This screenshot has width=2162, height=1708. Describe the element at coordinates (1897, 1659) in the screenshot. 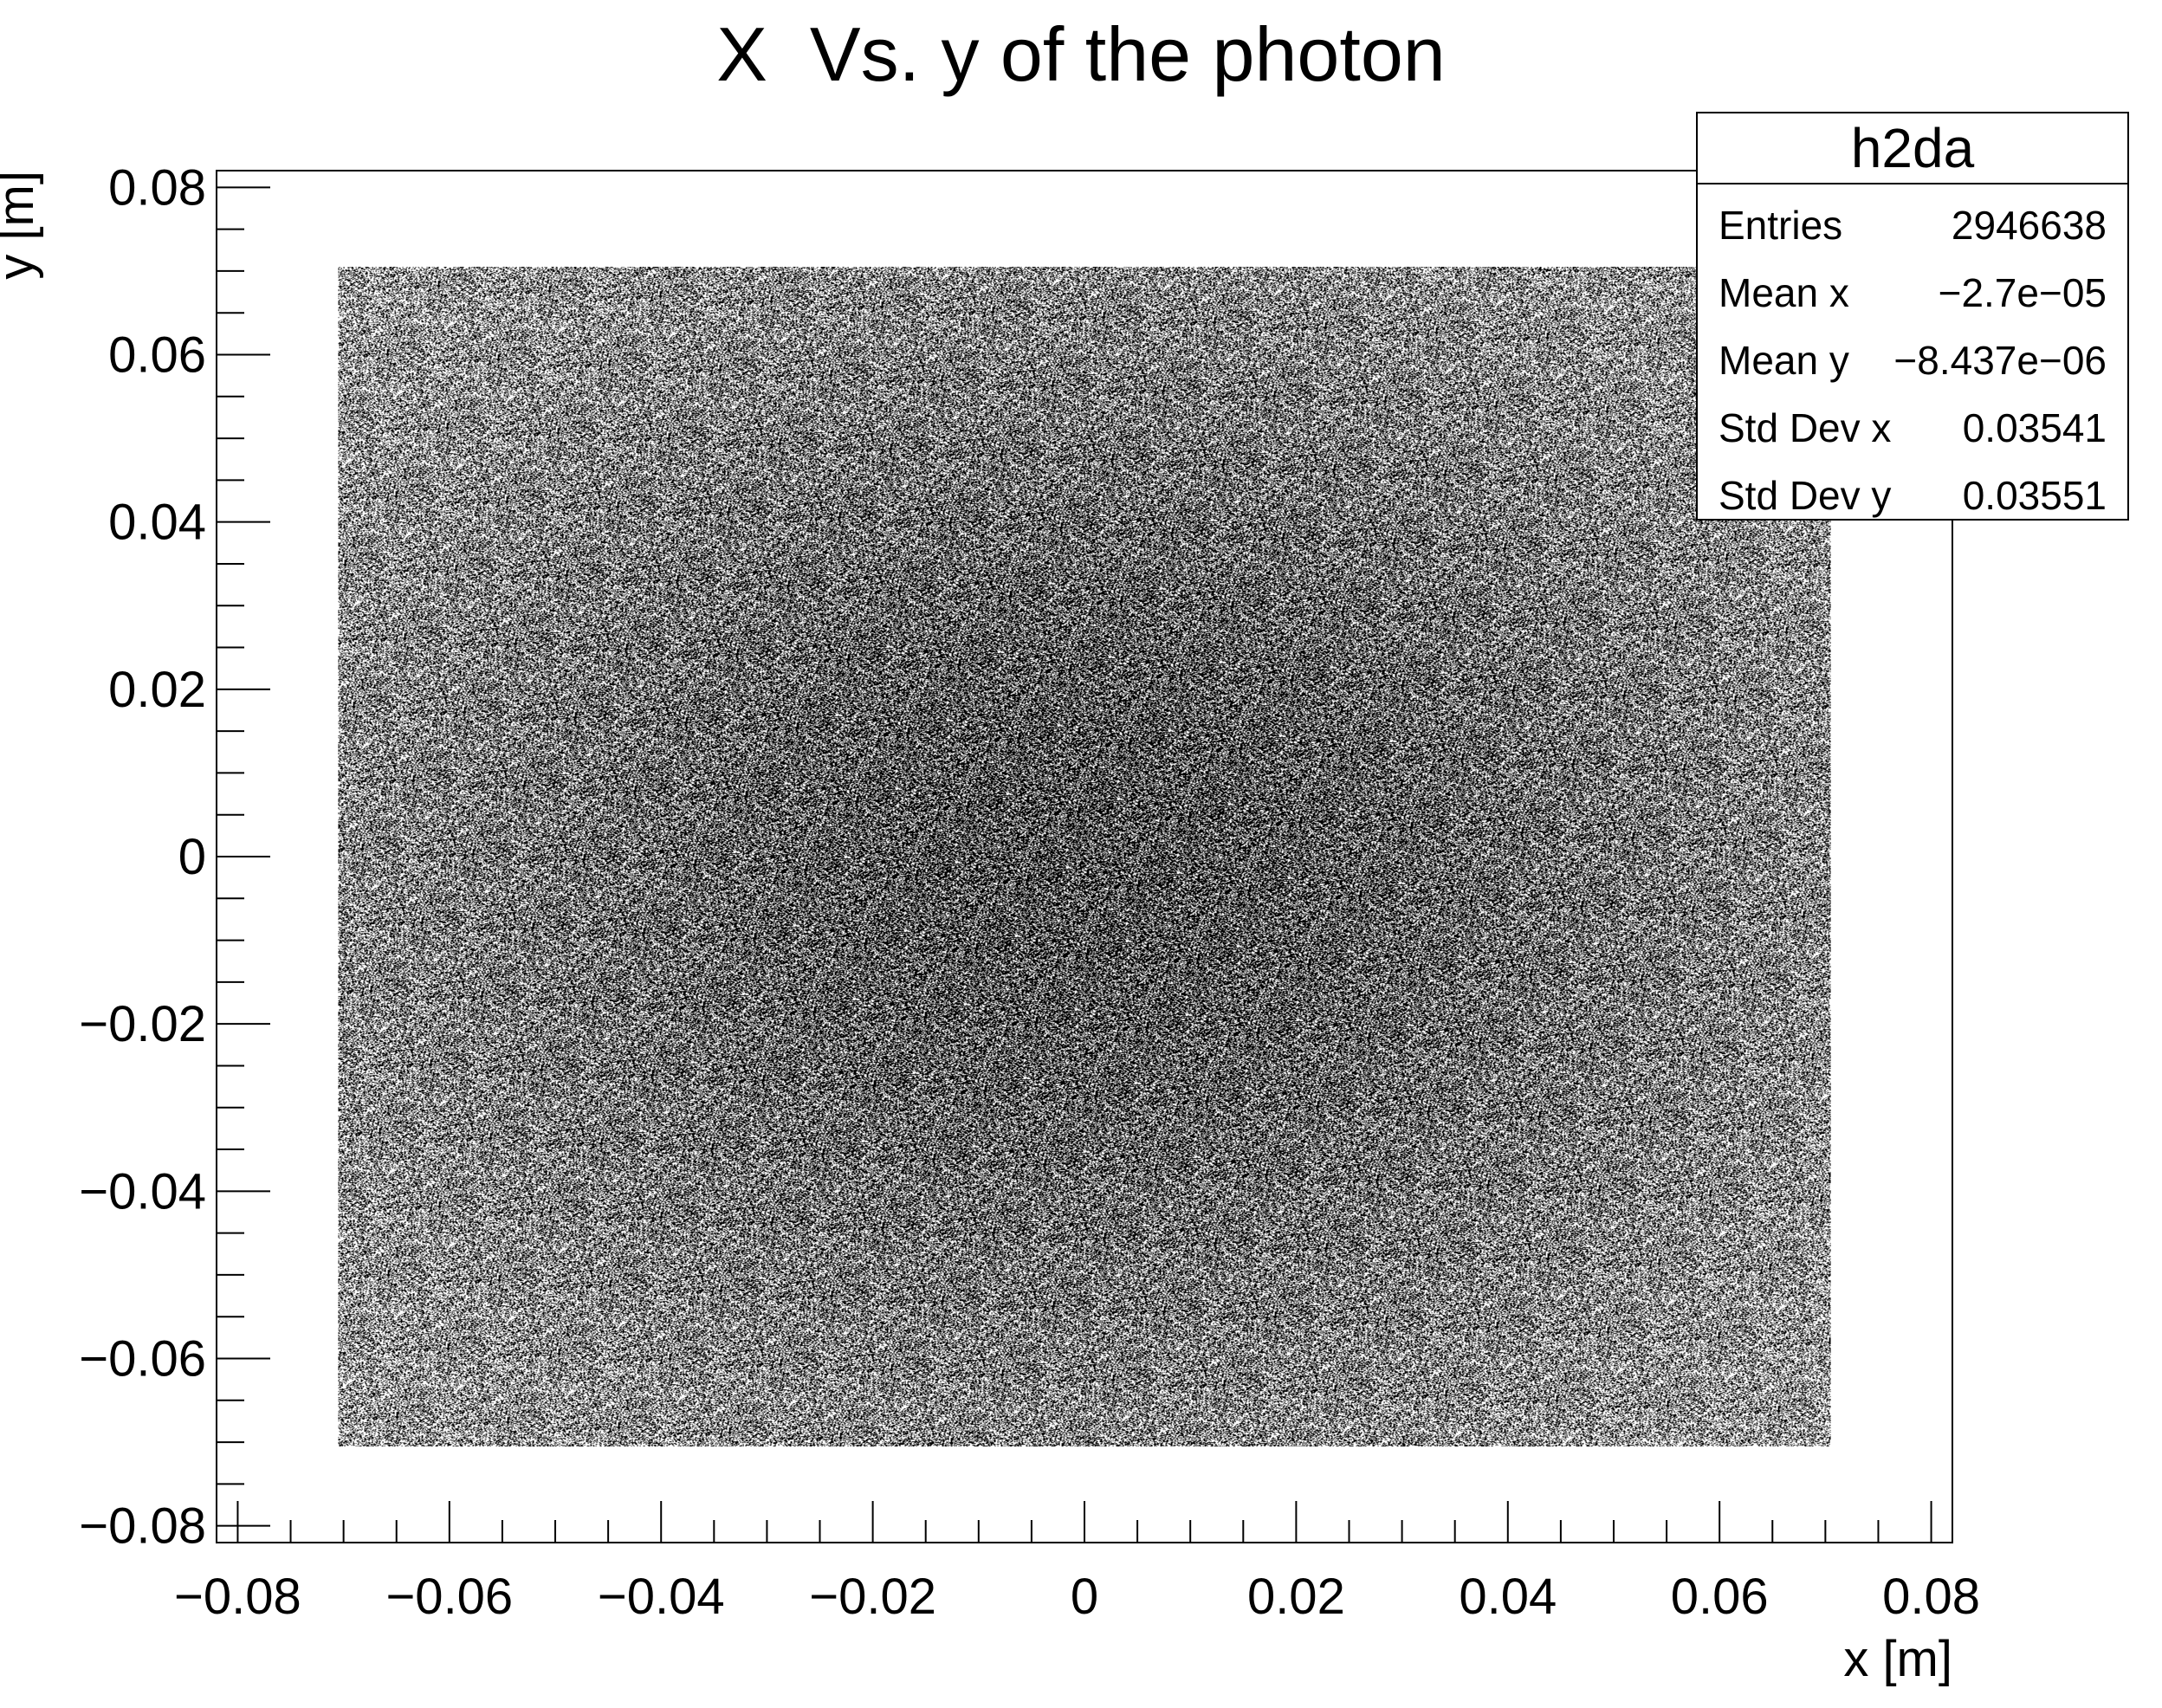

I see `x-axis-label: x [m]` at that location.